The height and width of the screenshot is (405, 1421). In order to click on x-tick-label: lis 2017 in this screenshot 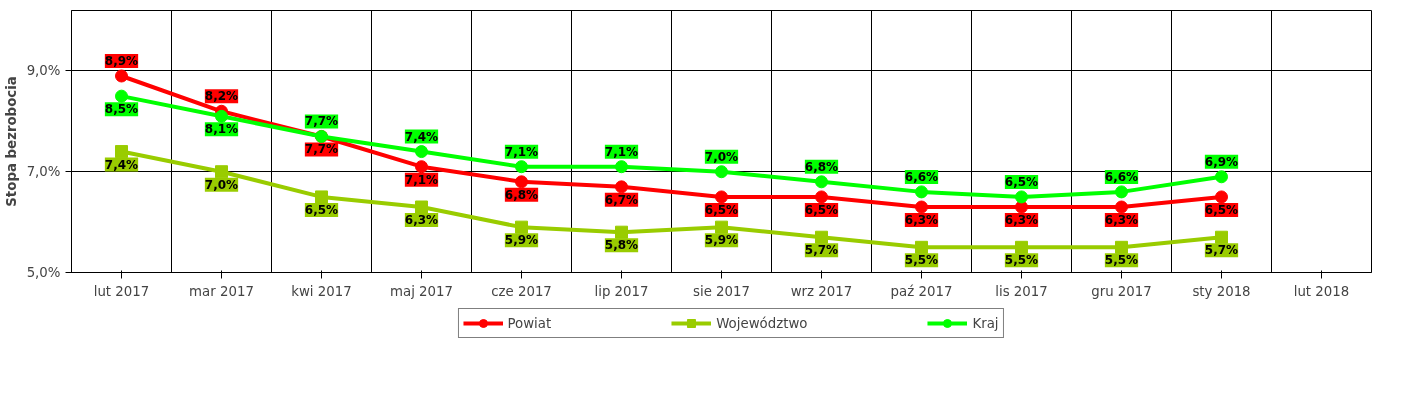, I will do `click(1021, 291)`.